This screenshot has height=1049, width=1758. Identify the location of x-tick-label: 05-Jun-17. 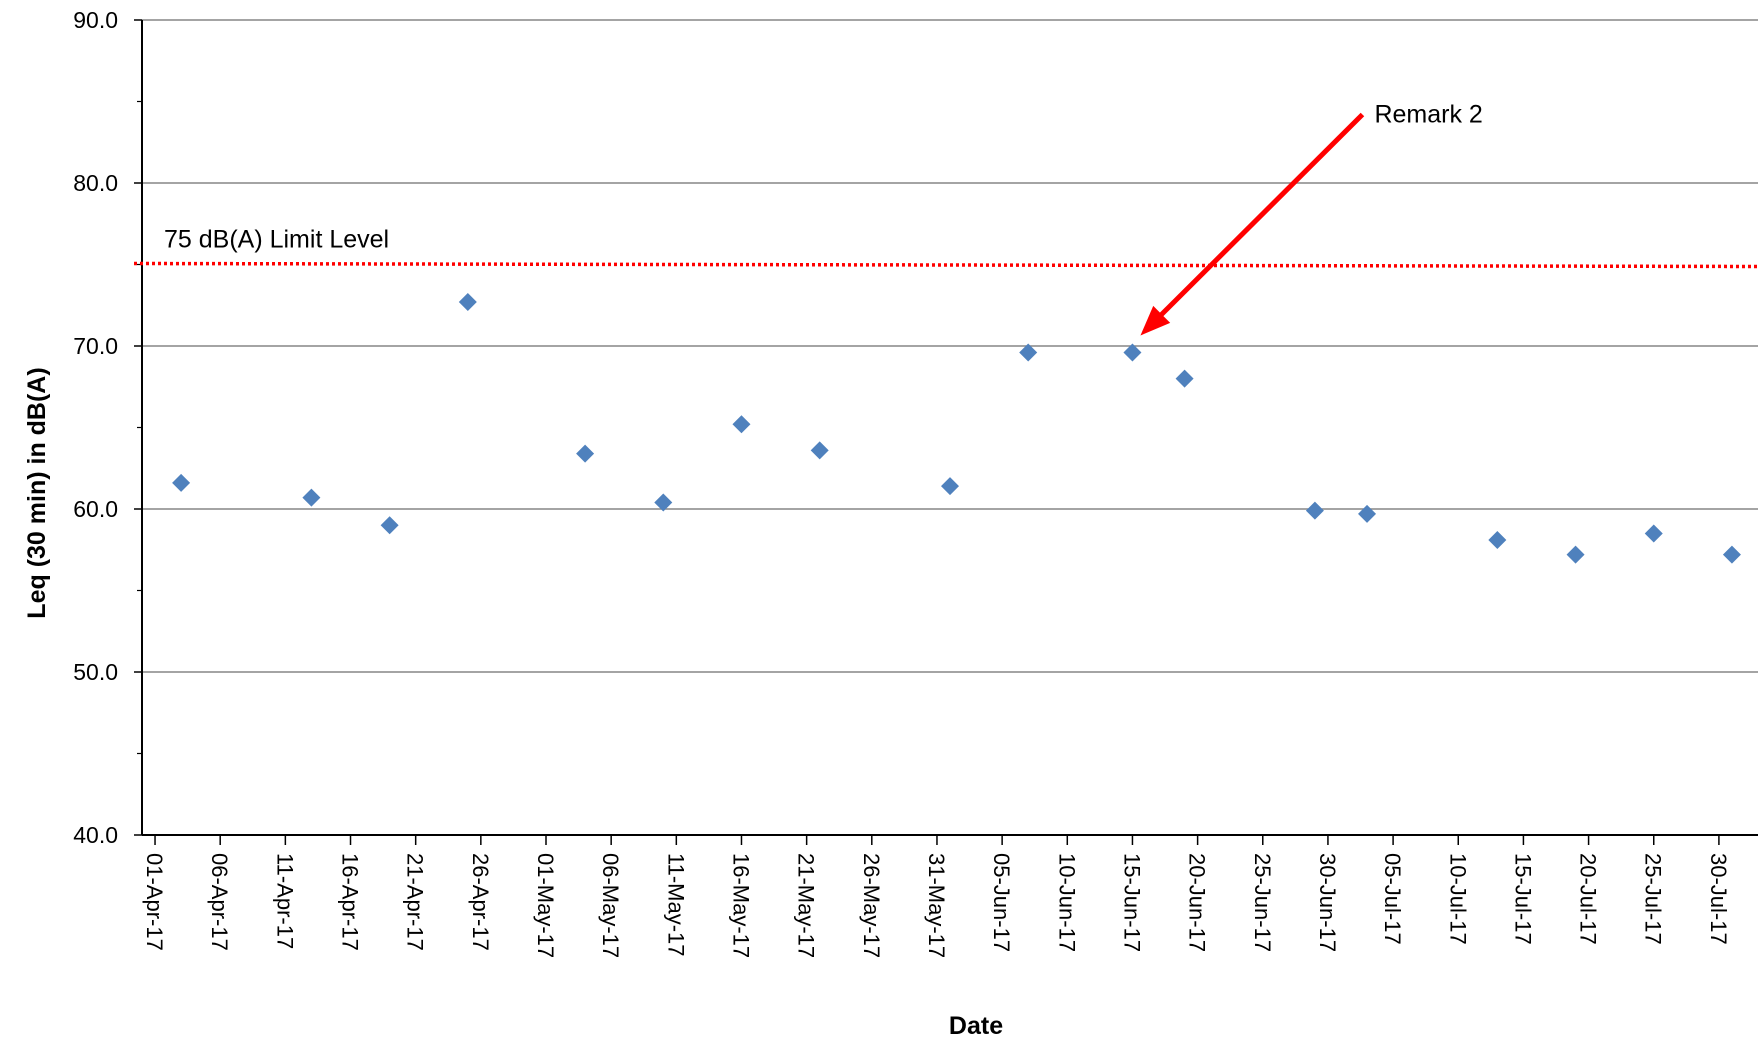
(1001, 902).